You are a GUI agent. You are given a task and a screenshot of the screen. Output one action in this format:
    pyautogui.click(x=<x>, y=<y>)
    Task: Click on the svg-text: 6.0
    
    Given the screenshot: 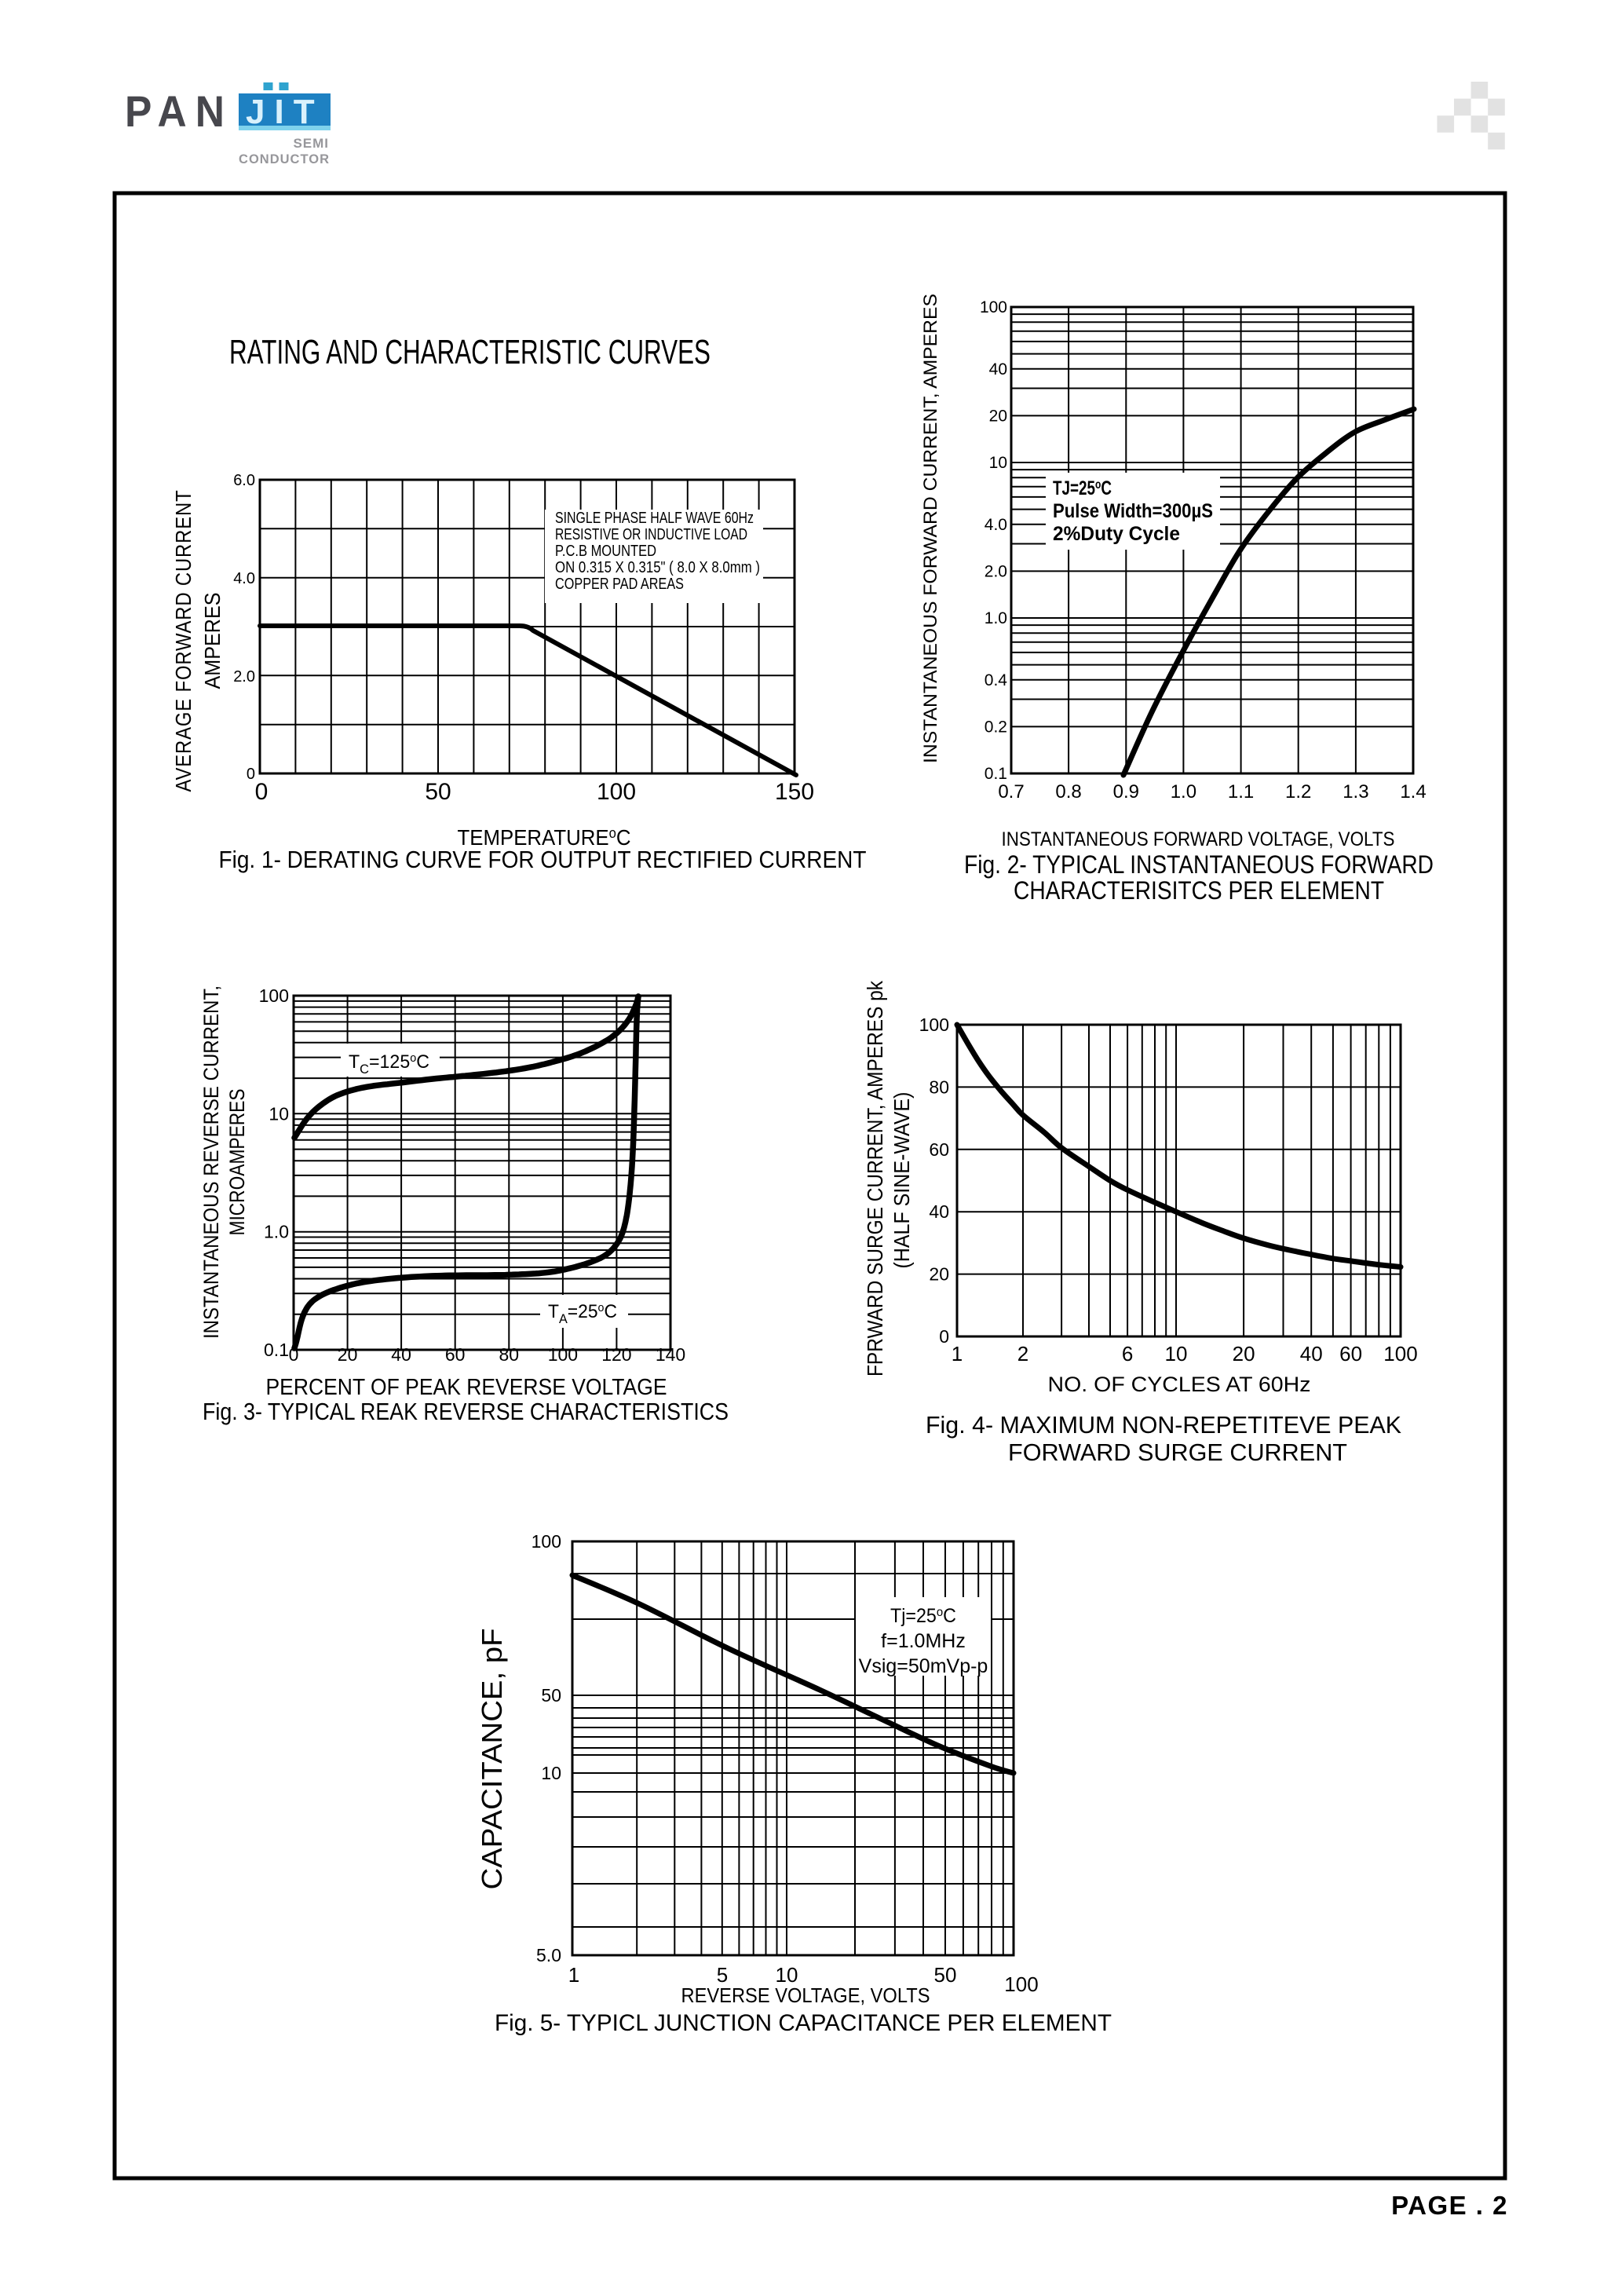 What is the action you would take?
    pyautogui.click(x=244, y=481)
    